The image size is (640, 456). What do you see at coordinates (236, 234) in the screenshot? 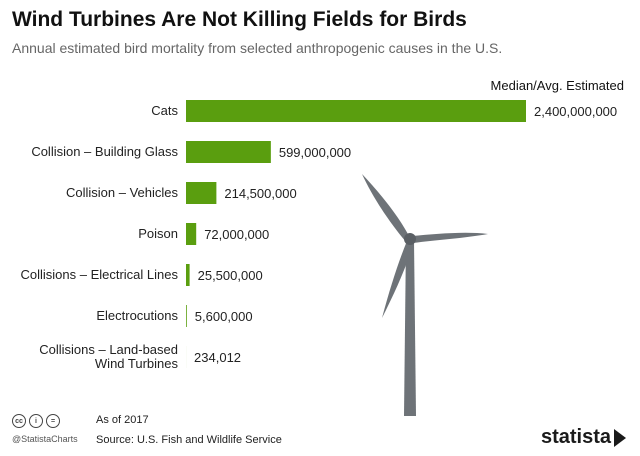
I see `value-label-3: 72,000,000` at bounding box center [236, 234].